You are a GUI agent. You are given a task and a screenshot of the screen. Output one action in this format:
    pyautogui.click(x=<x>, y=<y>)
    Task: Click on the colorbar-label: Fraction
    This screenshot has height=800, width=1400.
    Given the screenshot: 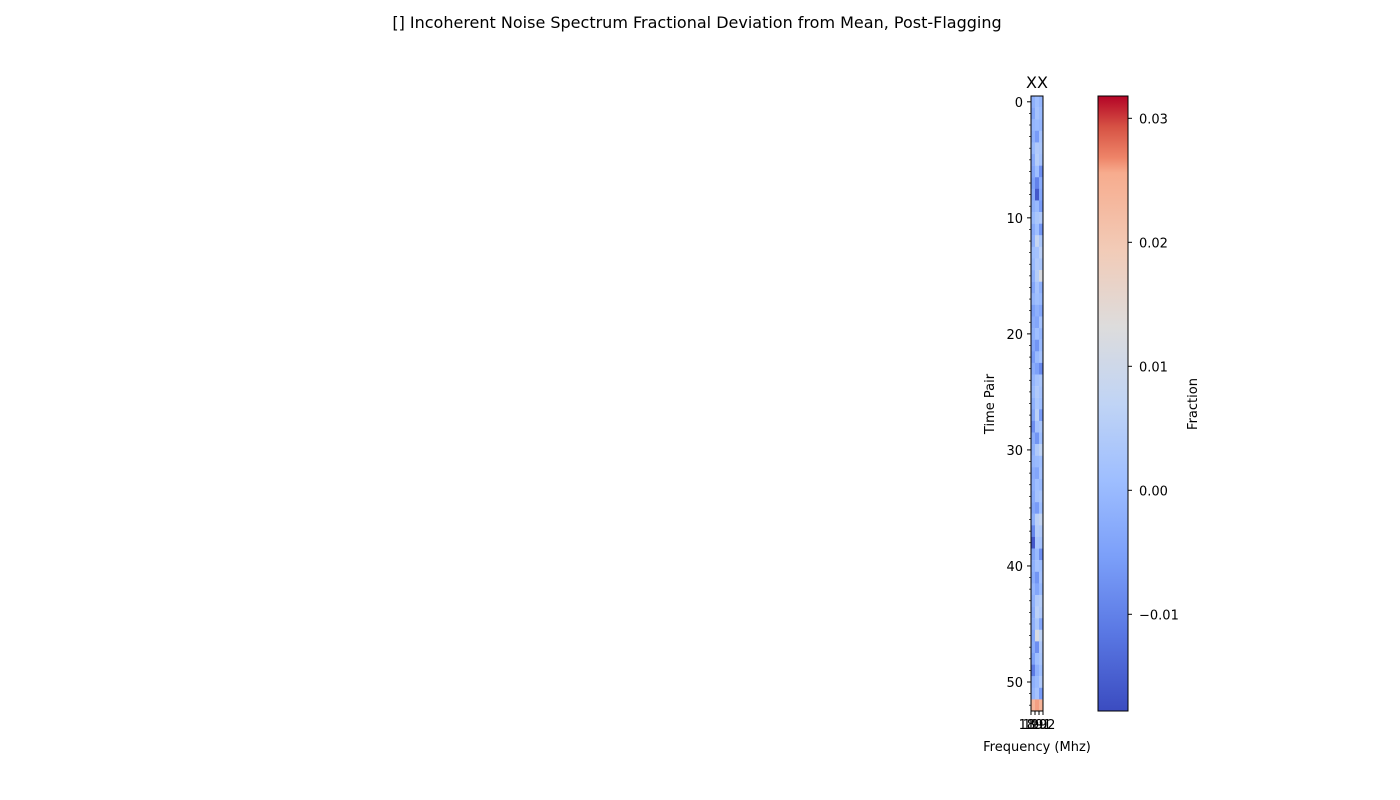 What is the action you would take?
    pyautogui.click(x=1193, y=404)
    